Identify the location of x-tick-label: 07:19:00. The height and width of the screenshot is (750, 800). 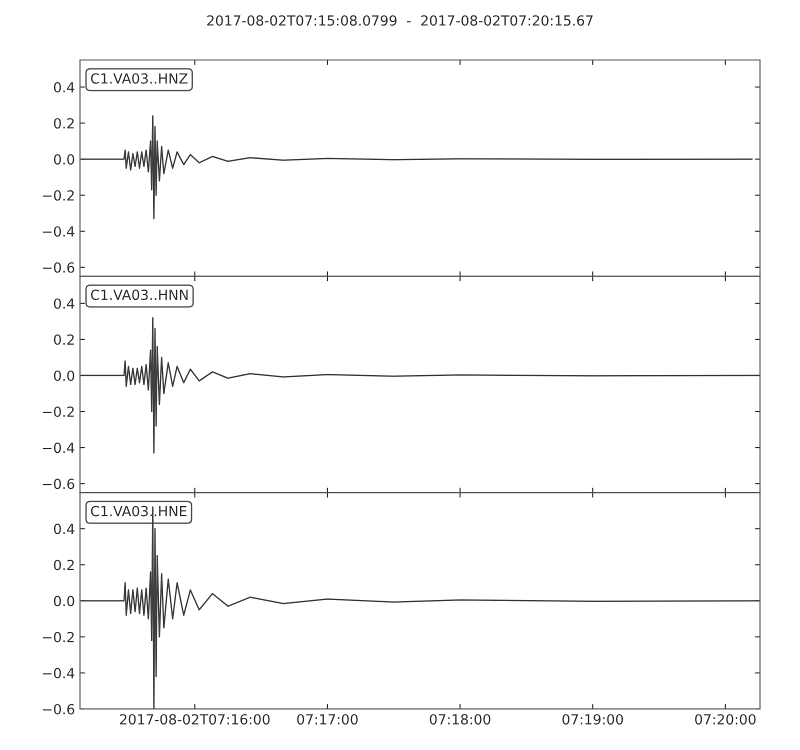
(592, 719).